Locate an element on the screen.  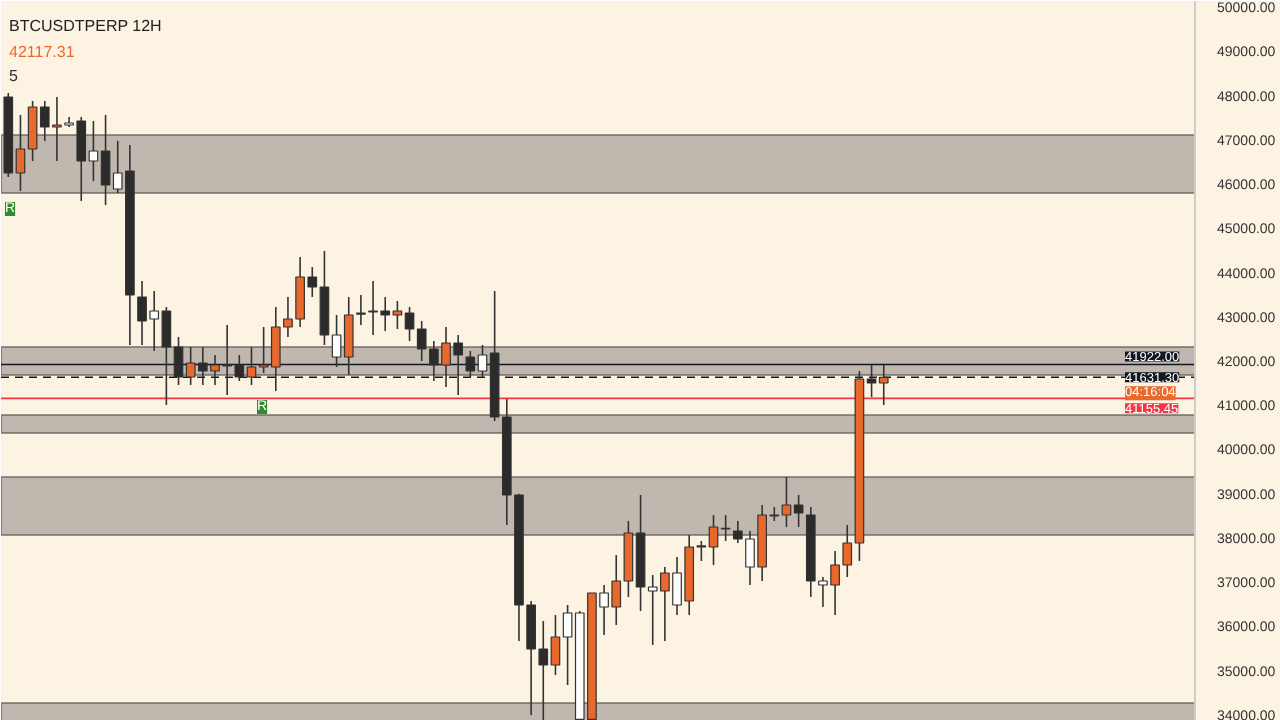
text: BTCUSDTPERP 12H is located at coordinates (86, 26).